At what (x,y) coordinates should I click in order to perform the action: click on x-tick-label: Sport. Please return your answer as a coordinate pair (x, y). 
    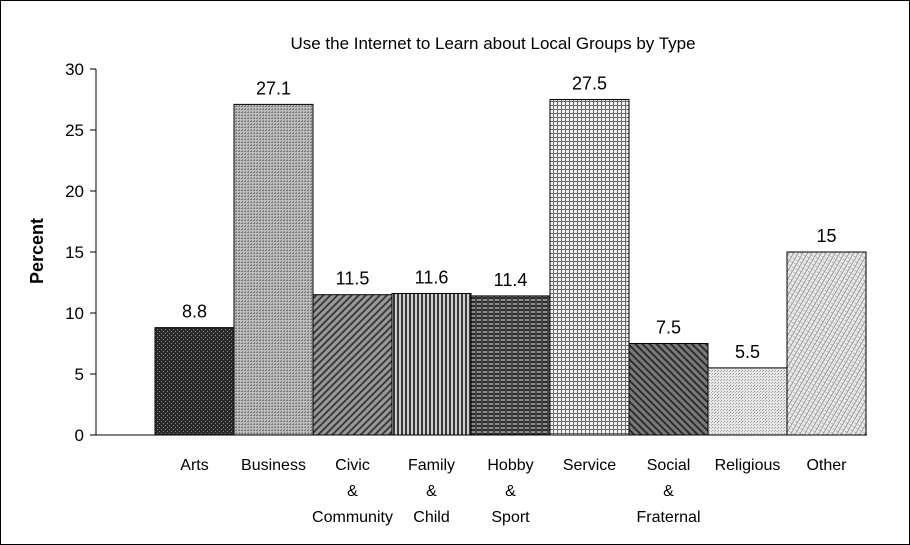
    Looking at the image, I should click on (510, 517).